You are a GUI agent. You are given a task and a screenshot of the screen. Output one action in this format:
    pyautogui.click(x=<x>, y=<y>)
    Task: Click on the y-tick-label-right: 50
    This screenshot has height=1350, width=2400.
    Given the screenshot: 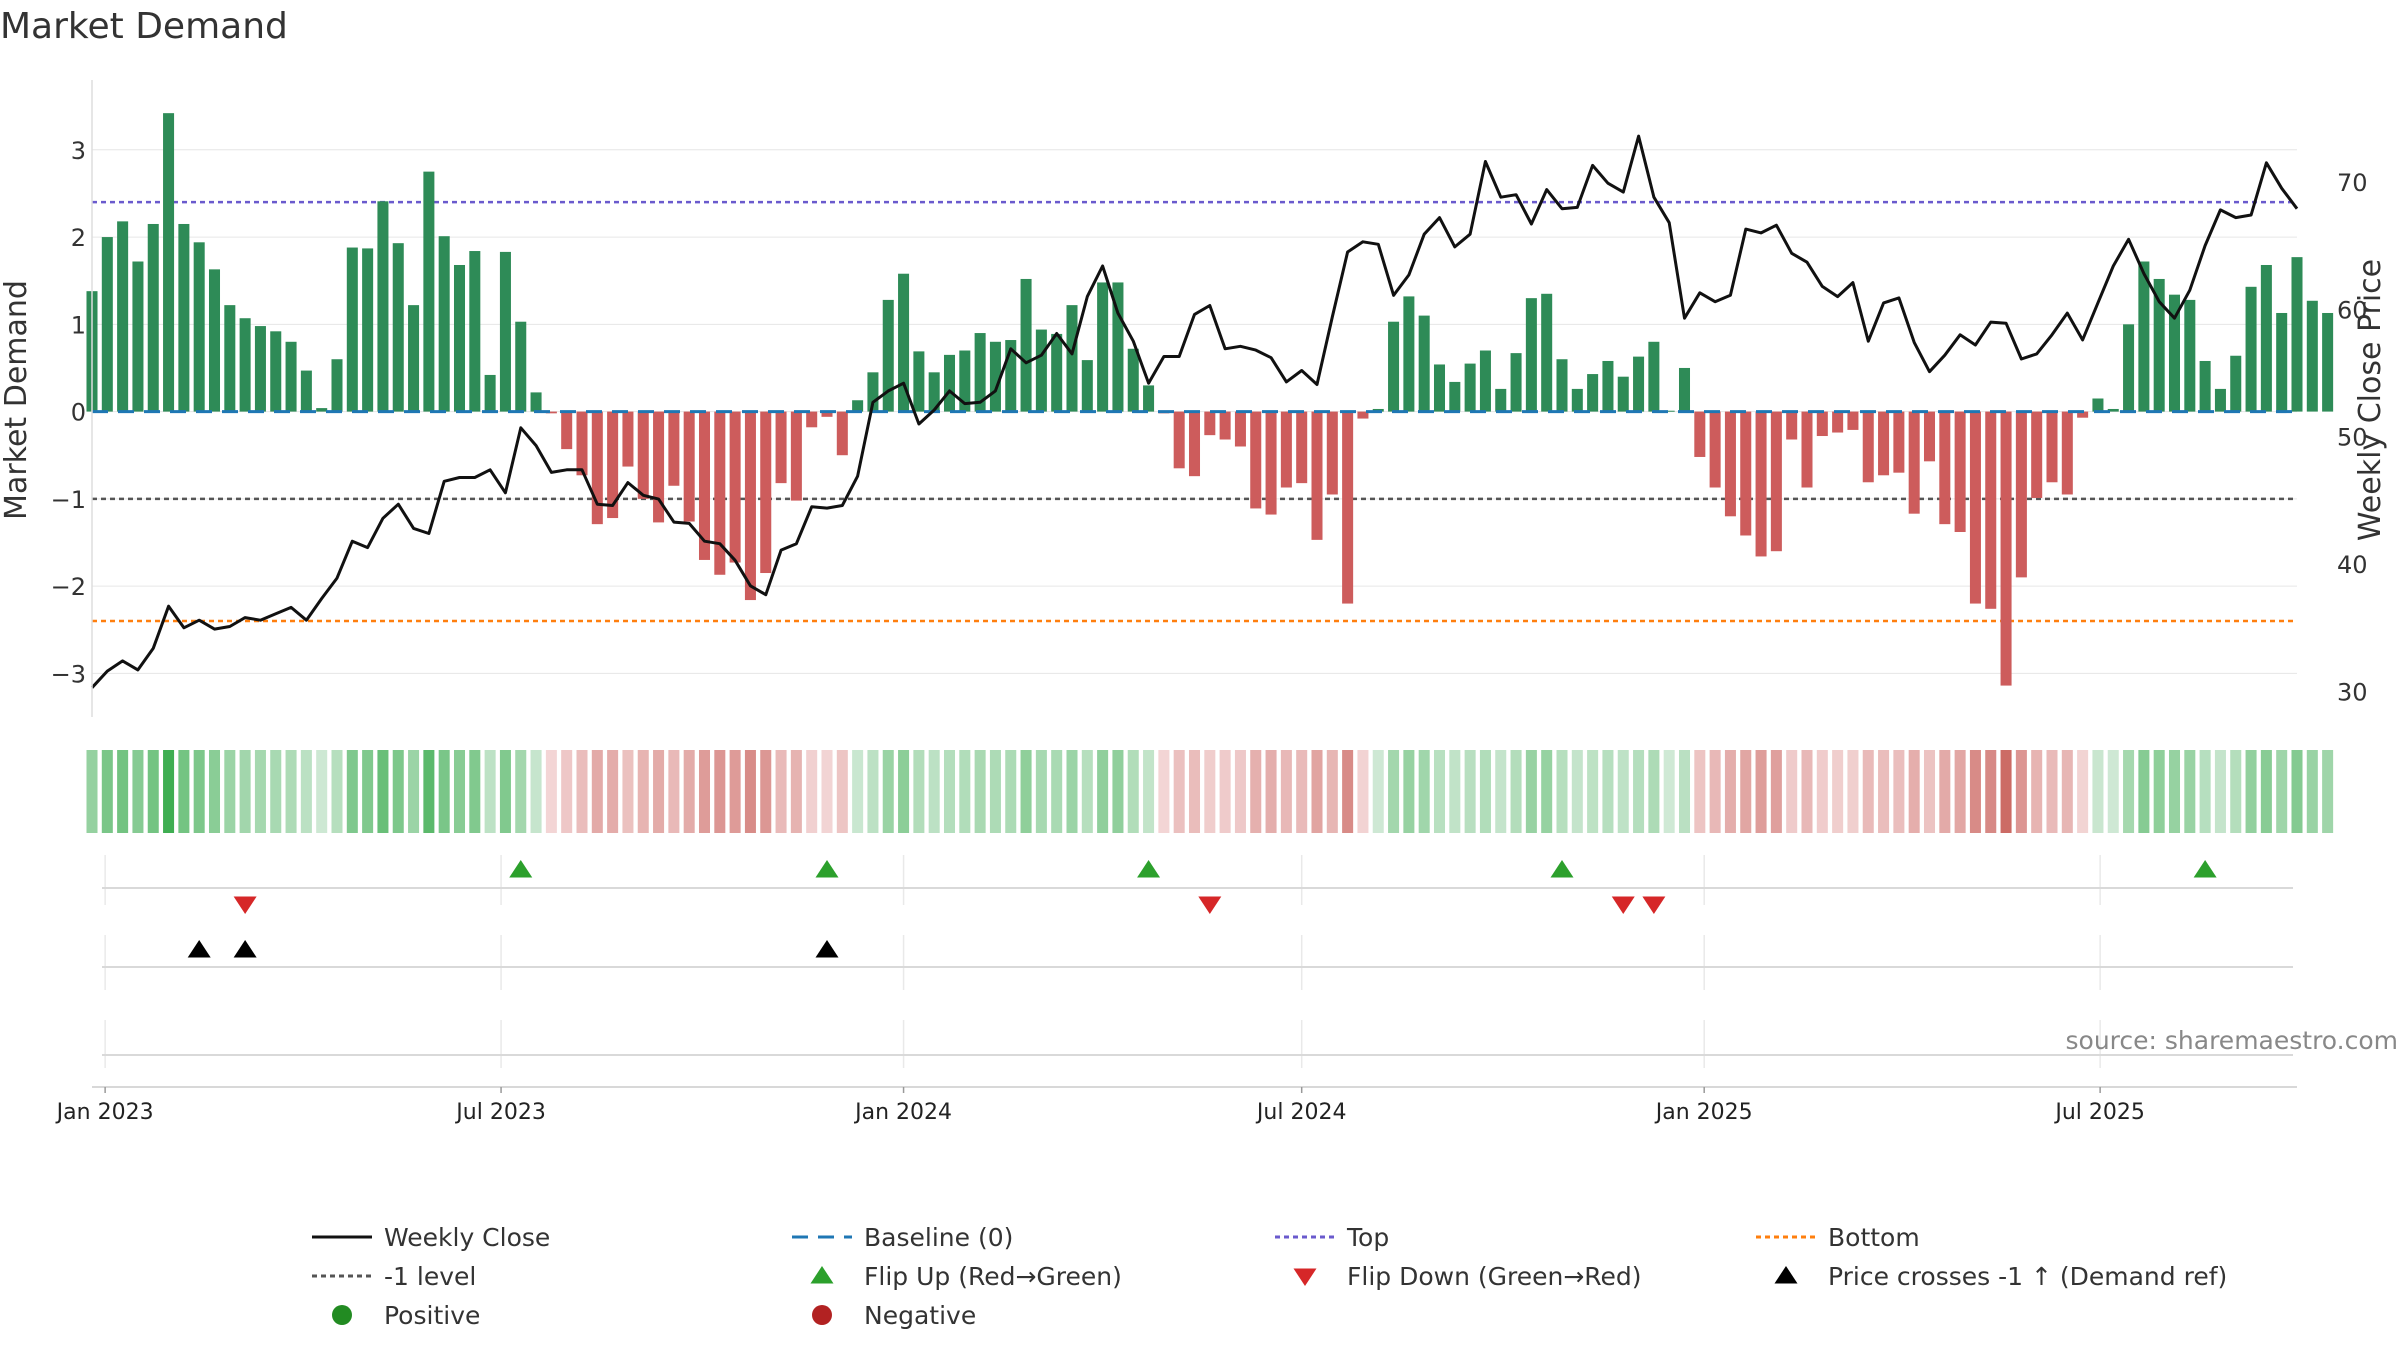 What is the action you would take?
    pyautogui.click(x=2352, y=438)
    